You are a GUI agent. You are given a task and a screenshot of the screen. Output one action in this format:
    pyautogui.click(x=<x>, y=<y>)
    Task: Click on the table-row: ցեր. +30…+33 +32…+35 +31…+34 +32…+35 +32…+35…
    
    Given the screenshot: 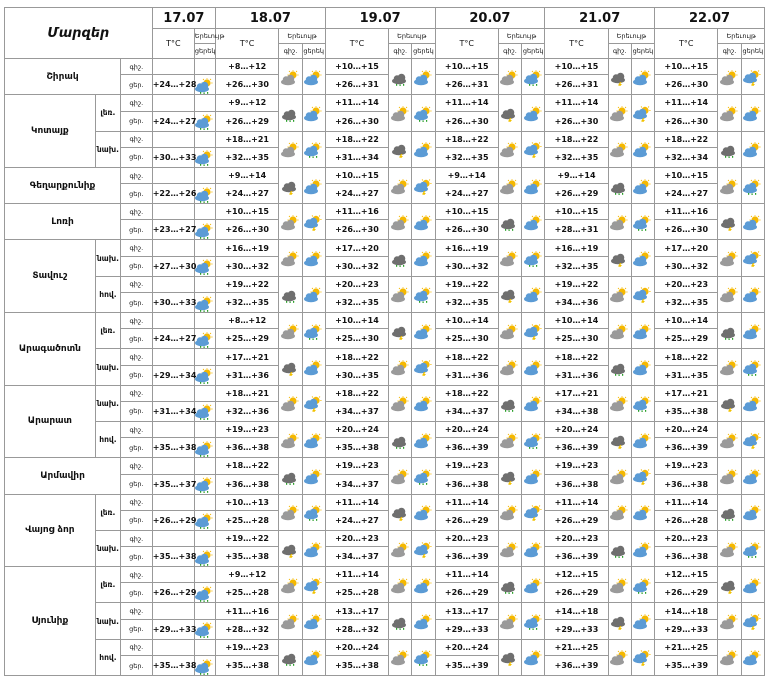 What is the action you would take?
    pyautogui.click(x=385, y=157)
    